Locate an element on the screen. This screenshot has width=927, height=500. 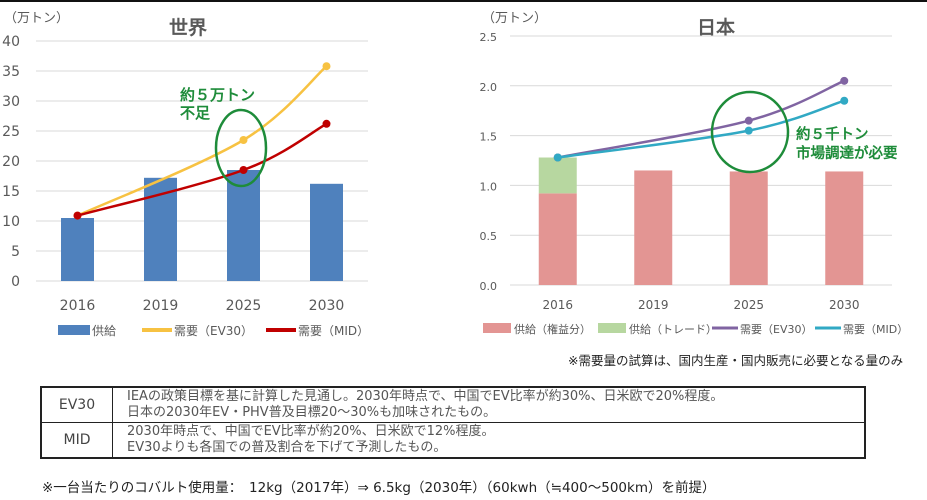
japan-y-tick-label: 0.0 is located at coordinates (489, 286).